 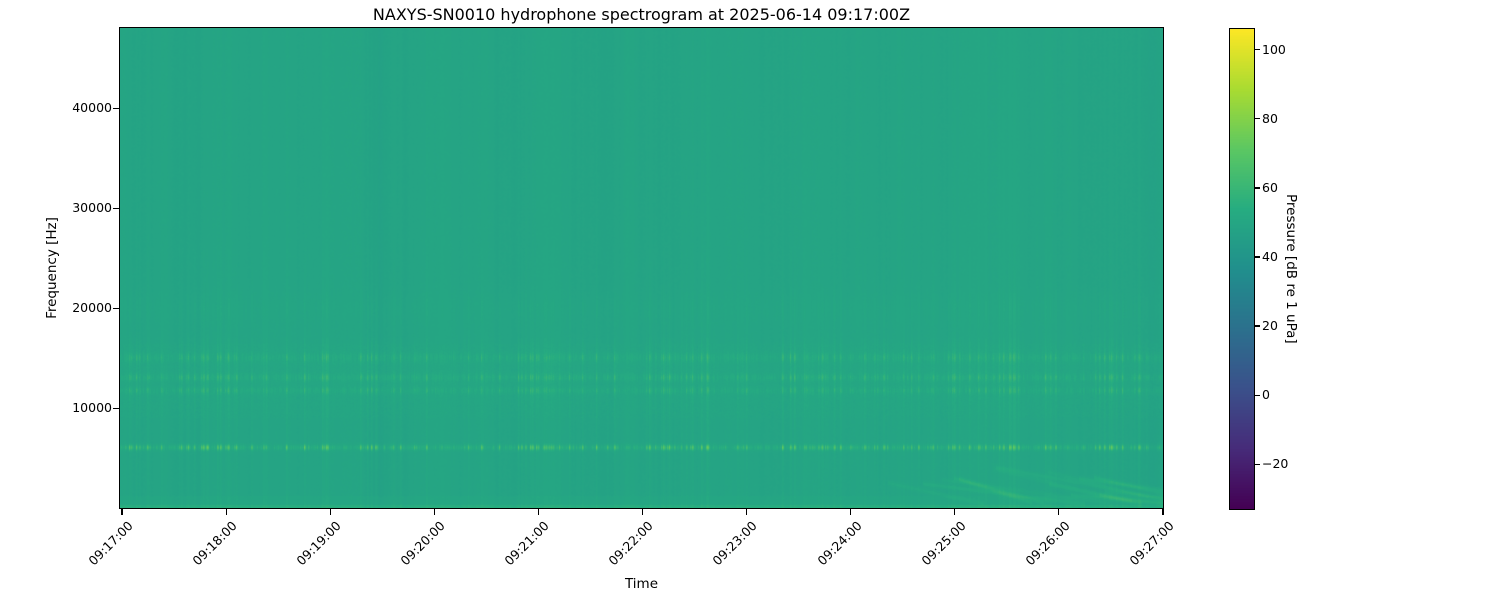 What do you see at coordinates (1270, 118) in the screenshot?
I see `colorbar-tick-label: 80` at bounding box center [1270, 118].